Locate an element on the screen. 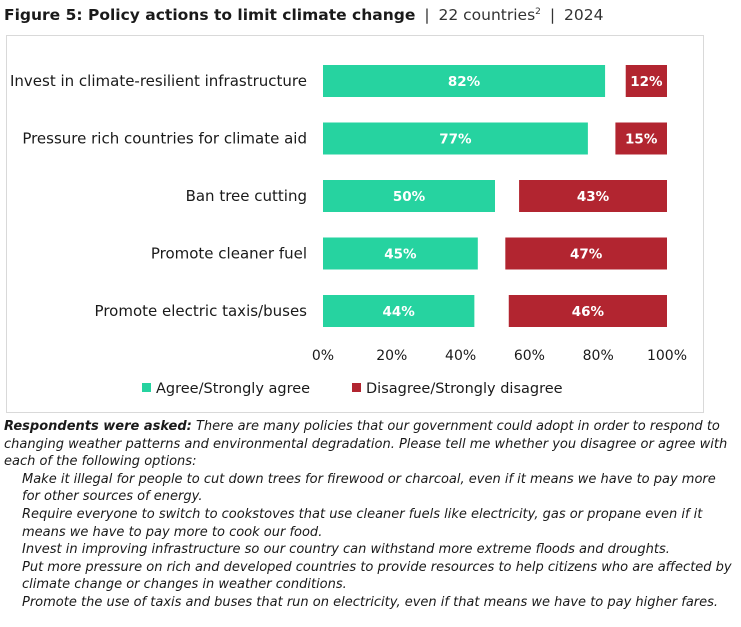  question-lead: Respondents were asked: is located at coordinates (98, 426).